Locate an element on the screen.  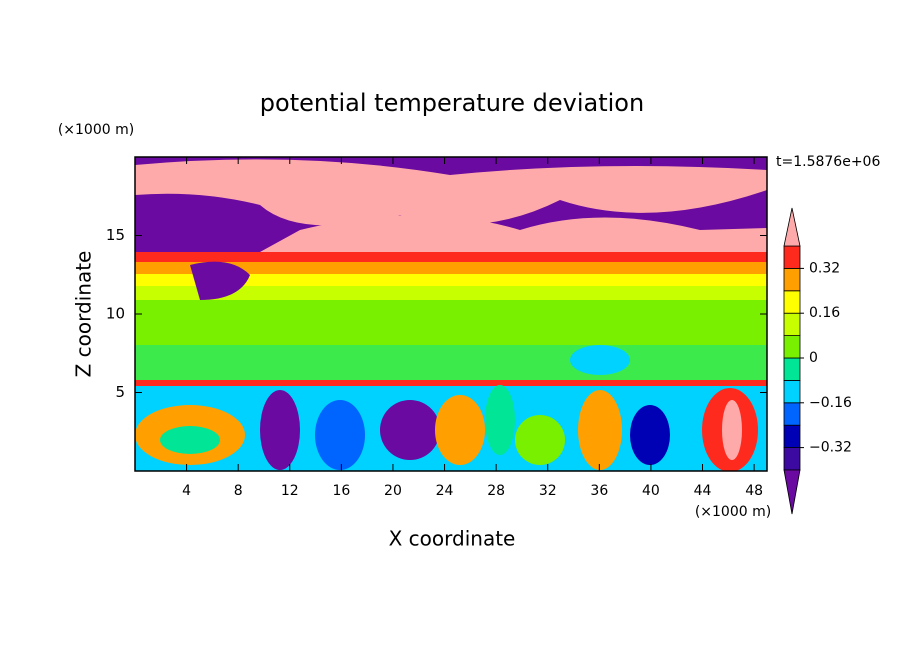
x-tick-label: 8 is located at coordinates (238, 491).